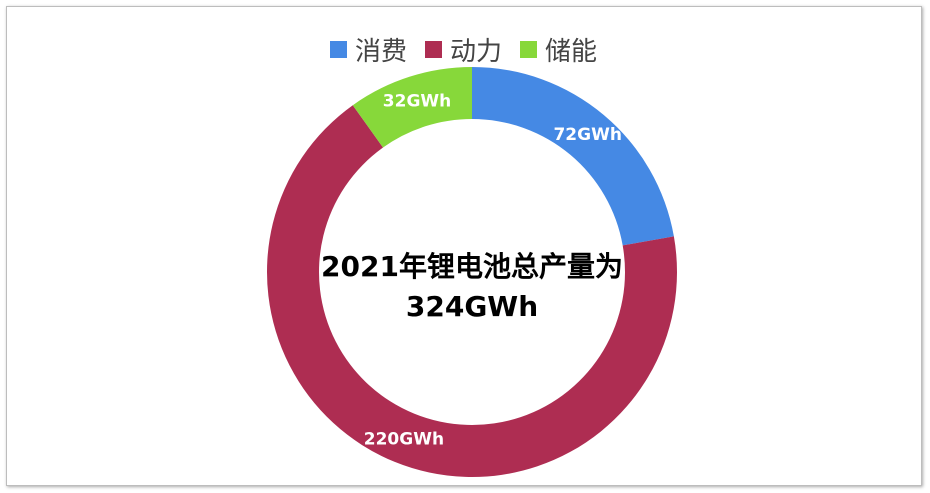 This screenshot has height=493, width=930. I want to click on legend-label: 动力, so click(476, 52).